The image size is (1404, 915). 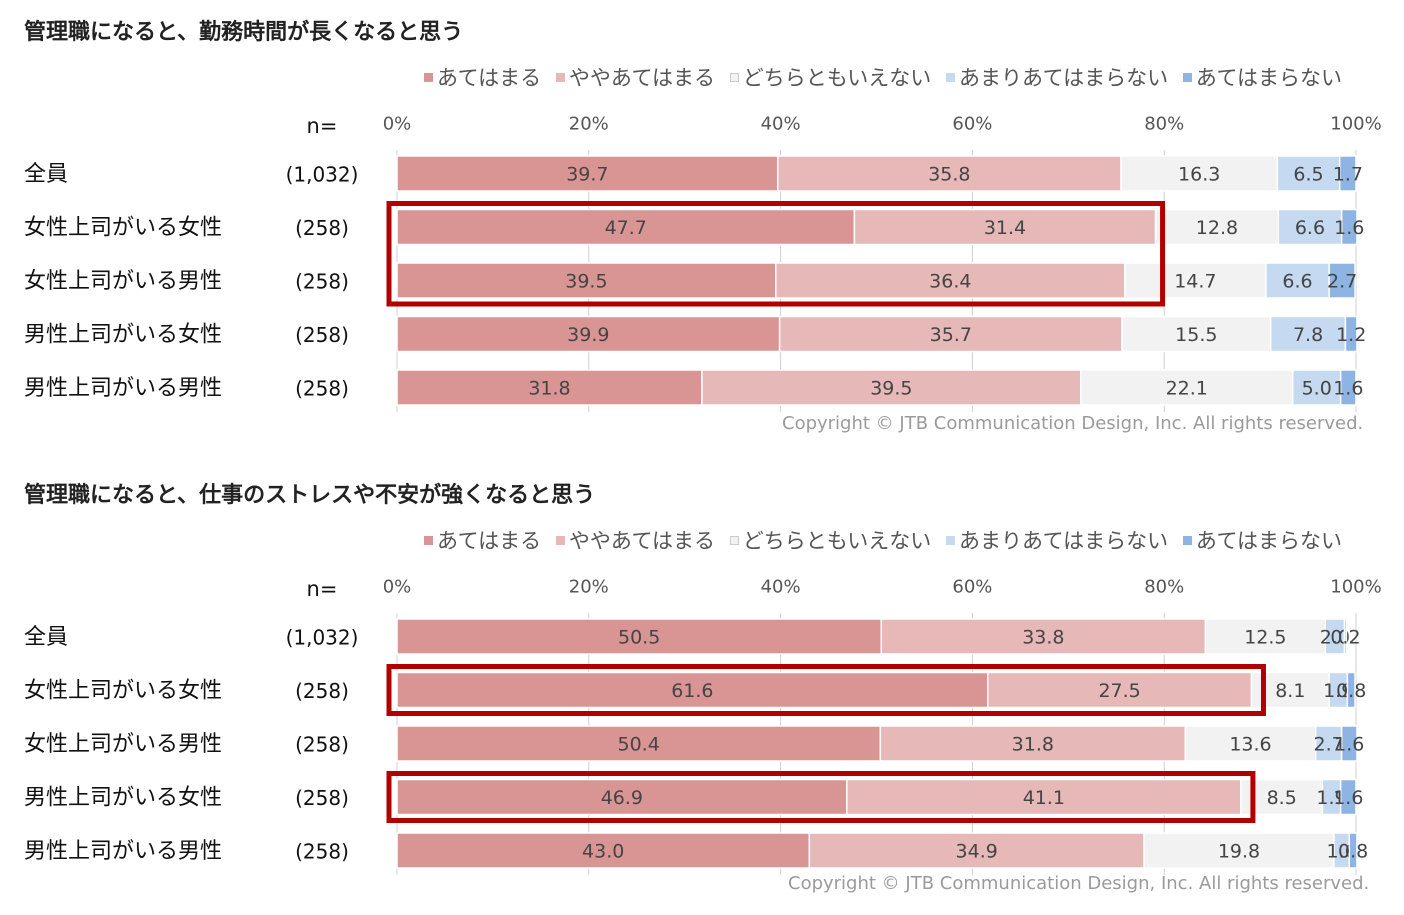 What do you see at coordinates (622, 798) in the screenshot?
I see `data-label: 46.9` at bounding box center [622, 798].